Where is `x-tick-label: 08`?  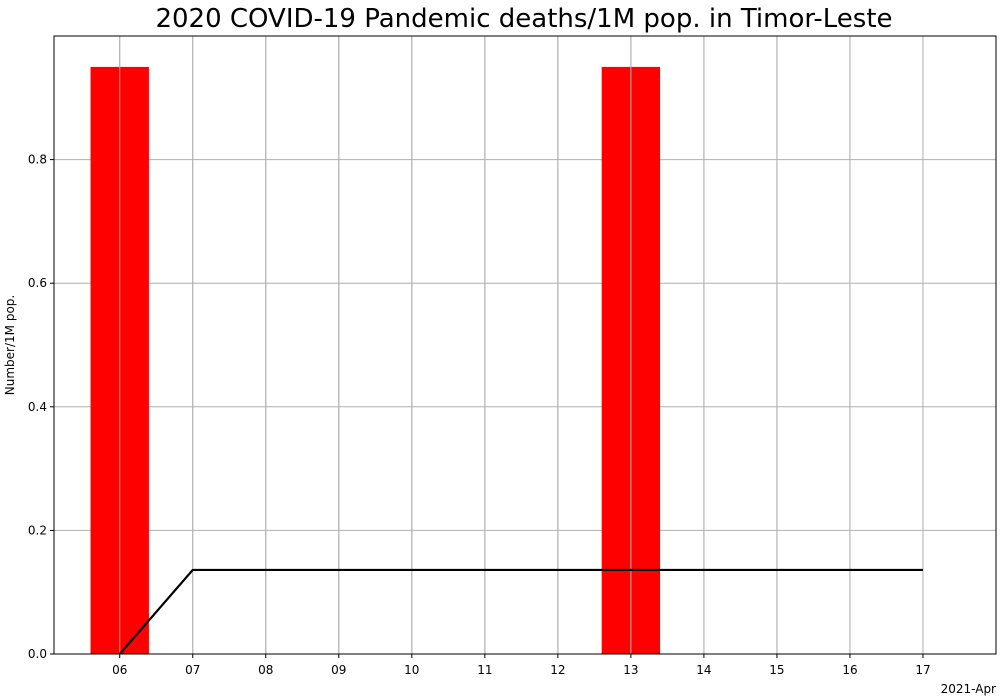
x-tick-label: 08 is located at coordinates (265, 670).